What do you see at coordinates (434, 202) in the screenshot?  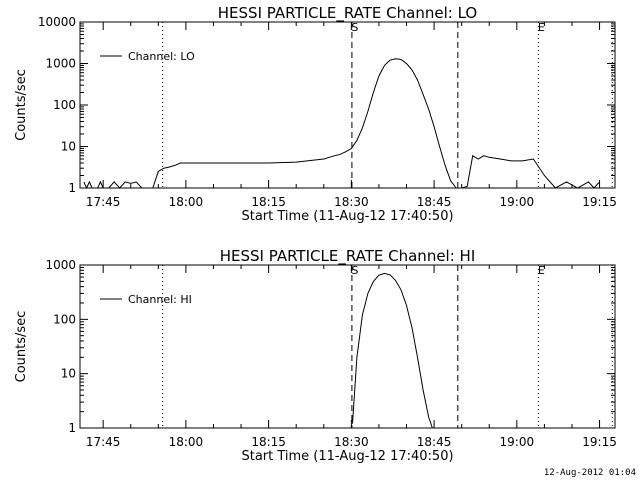 I see `chart1-xtick-label: 18:45` at bounding box center [434, 202].